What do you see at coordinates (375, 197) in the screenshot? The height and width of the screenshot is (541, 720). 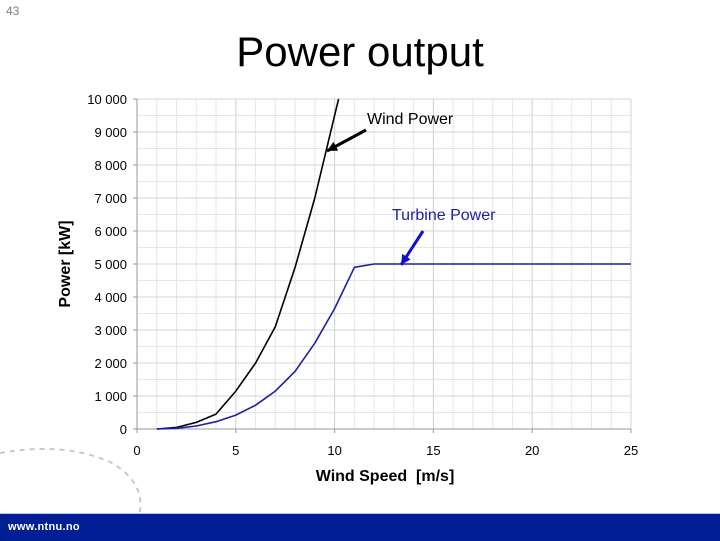 I see `annotation-arrows` at bounding box center [375, 197].